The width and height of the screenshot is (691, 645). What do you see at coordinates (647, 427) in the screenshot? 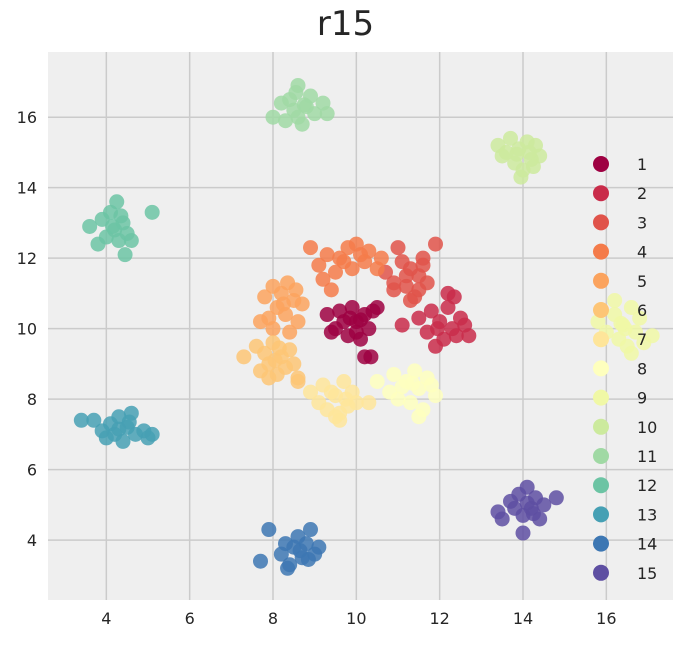
I see `legend-label: 10` at bounding box center [647, 427].